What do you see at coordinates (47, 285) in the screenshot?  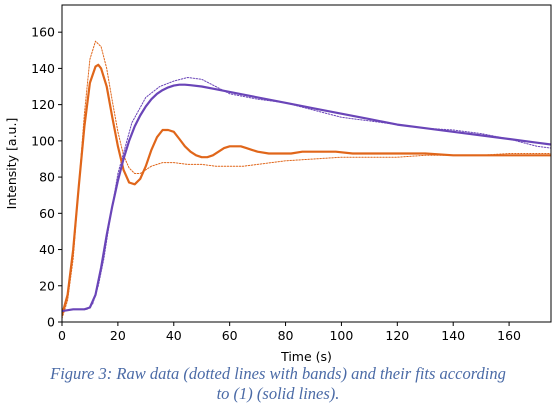 I see `y-tick-label: 20` at bounding box center [47, 285].